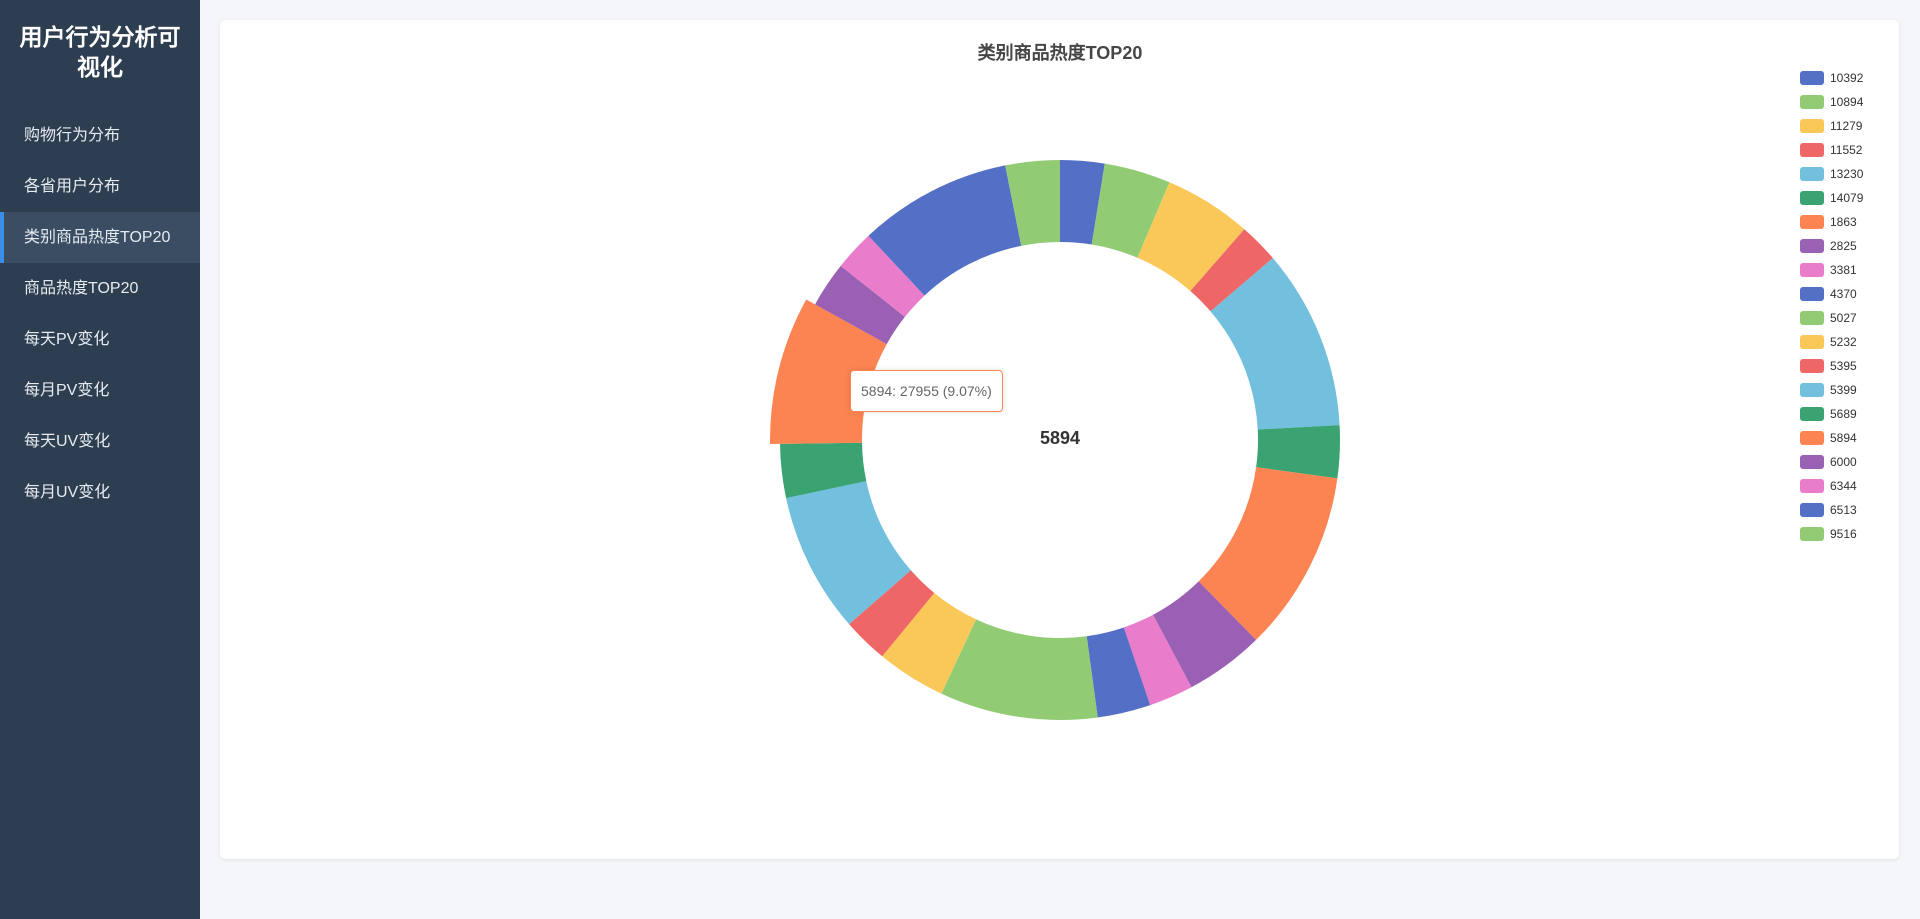  I want to click on legend-item-6513: 6513, so click(1828, 510).